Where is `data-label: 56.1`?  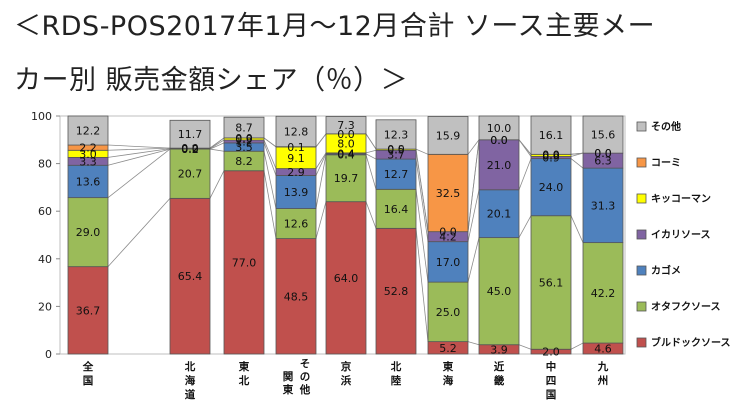
data-label: 56.1 is located at coordinates (551, 282).